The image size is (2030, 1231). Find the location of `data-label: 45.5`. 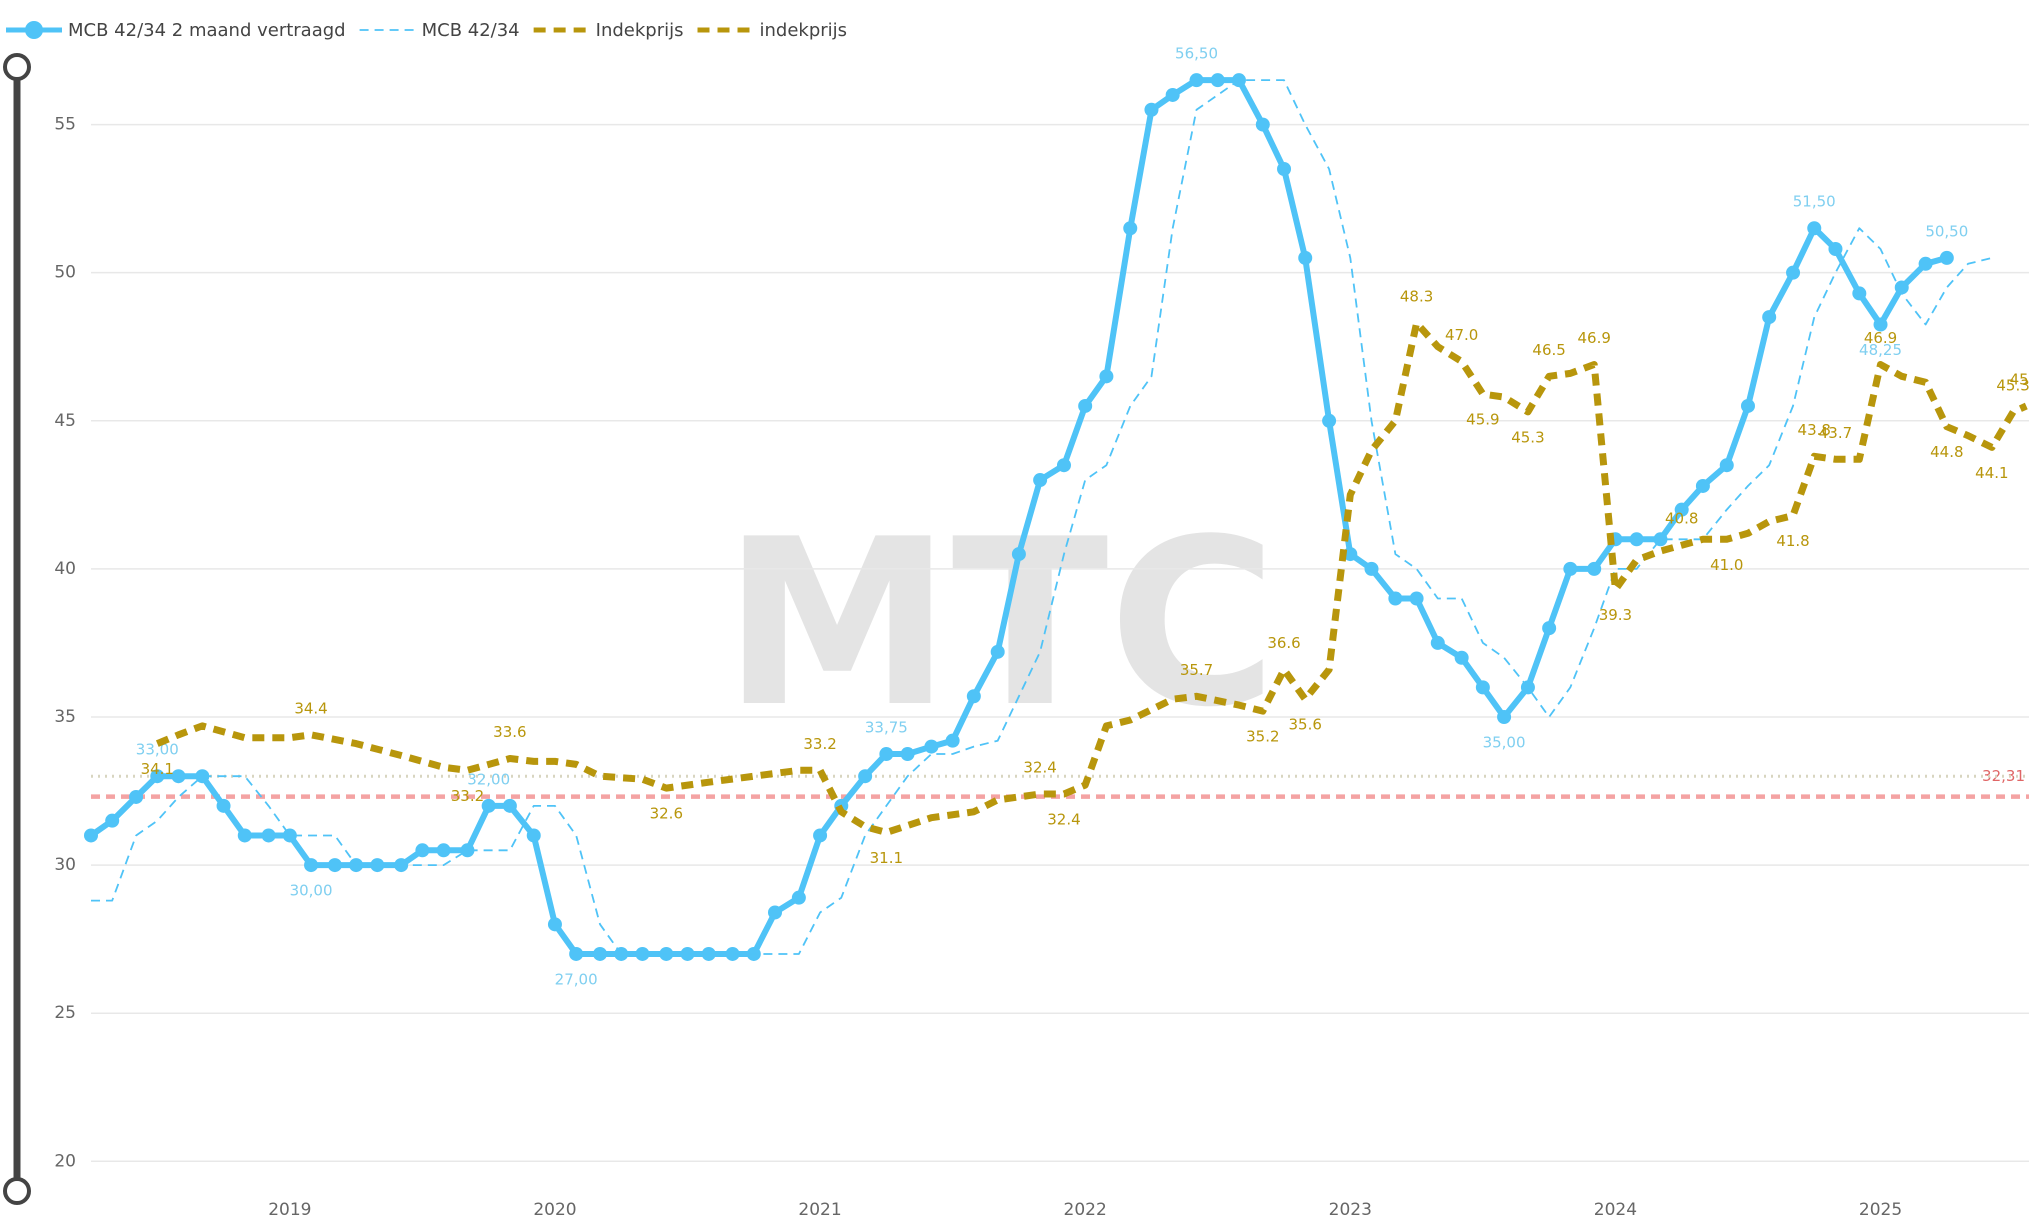

data-label: 45.5 is located at coordinates (2020, 379).